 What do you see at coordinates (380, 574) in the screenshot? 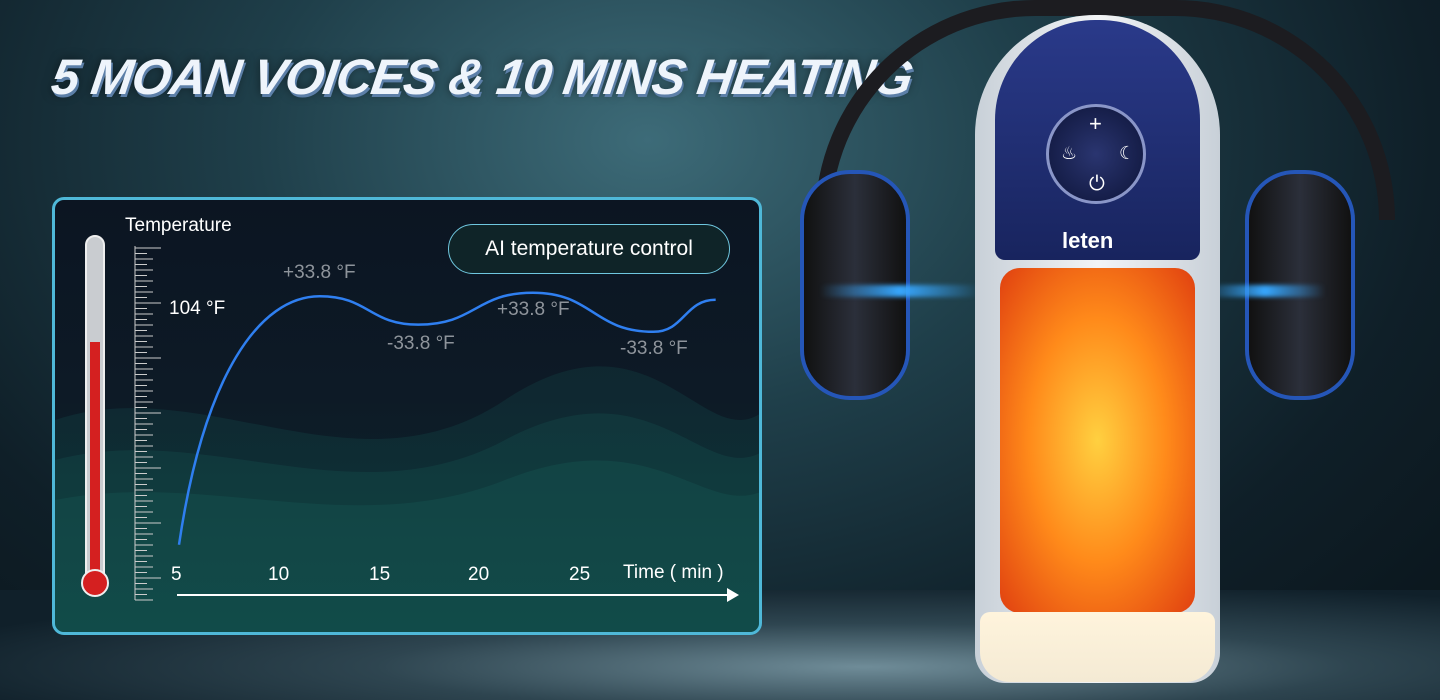
I see `x-tick: 15` at bounding box center [380, 574].